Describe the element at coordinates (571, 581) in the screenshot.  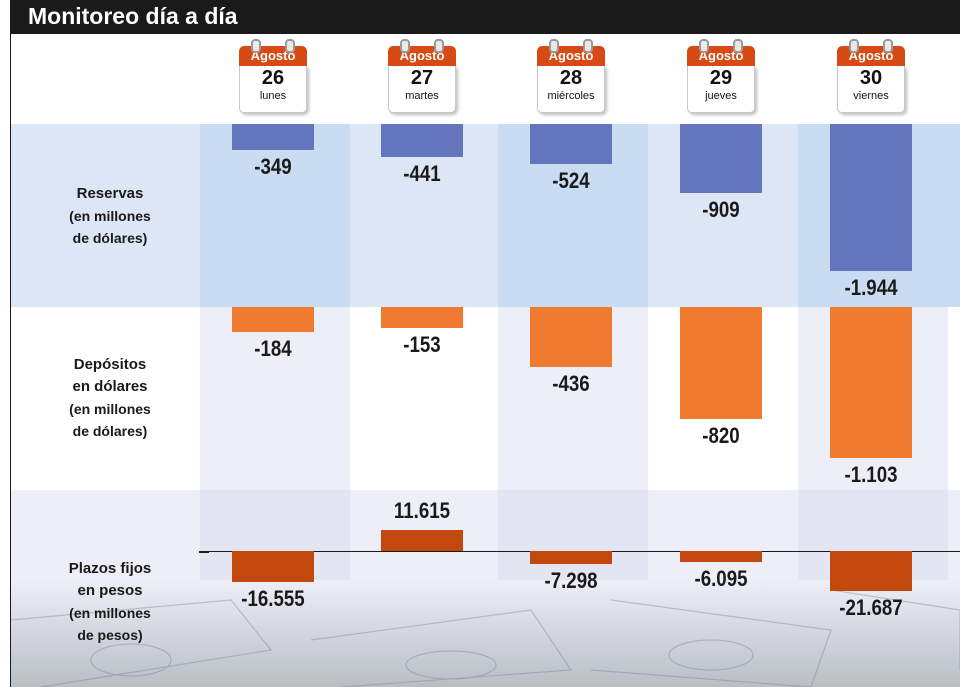
I see `plazos-value-label: -7.298` at that location.